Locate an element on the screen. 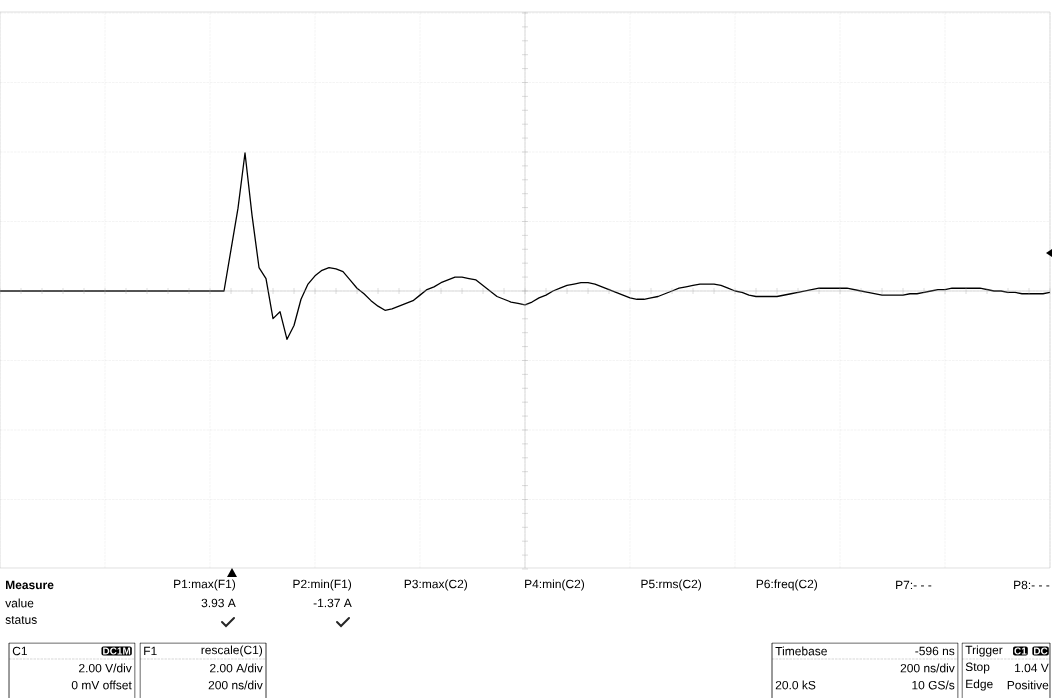  text: -596 ns is located at coordinates (935, 651).